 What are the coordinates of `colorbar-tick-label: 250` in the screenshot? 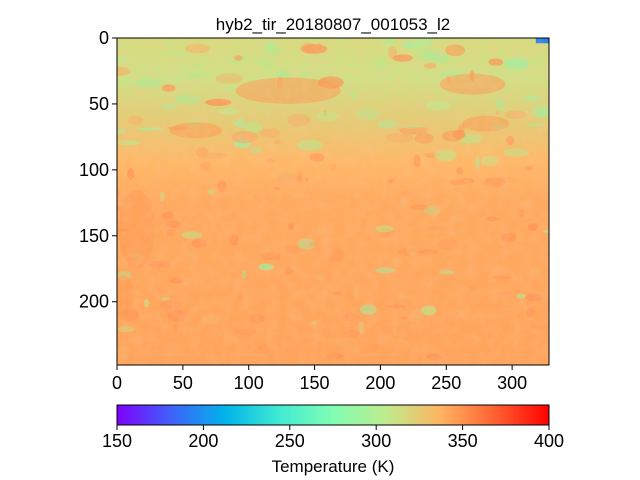 It's located at (290, 441).